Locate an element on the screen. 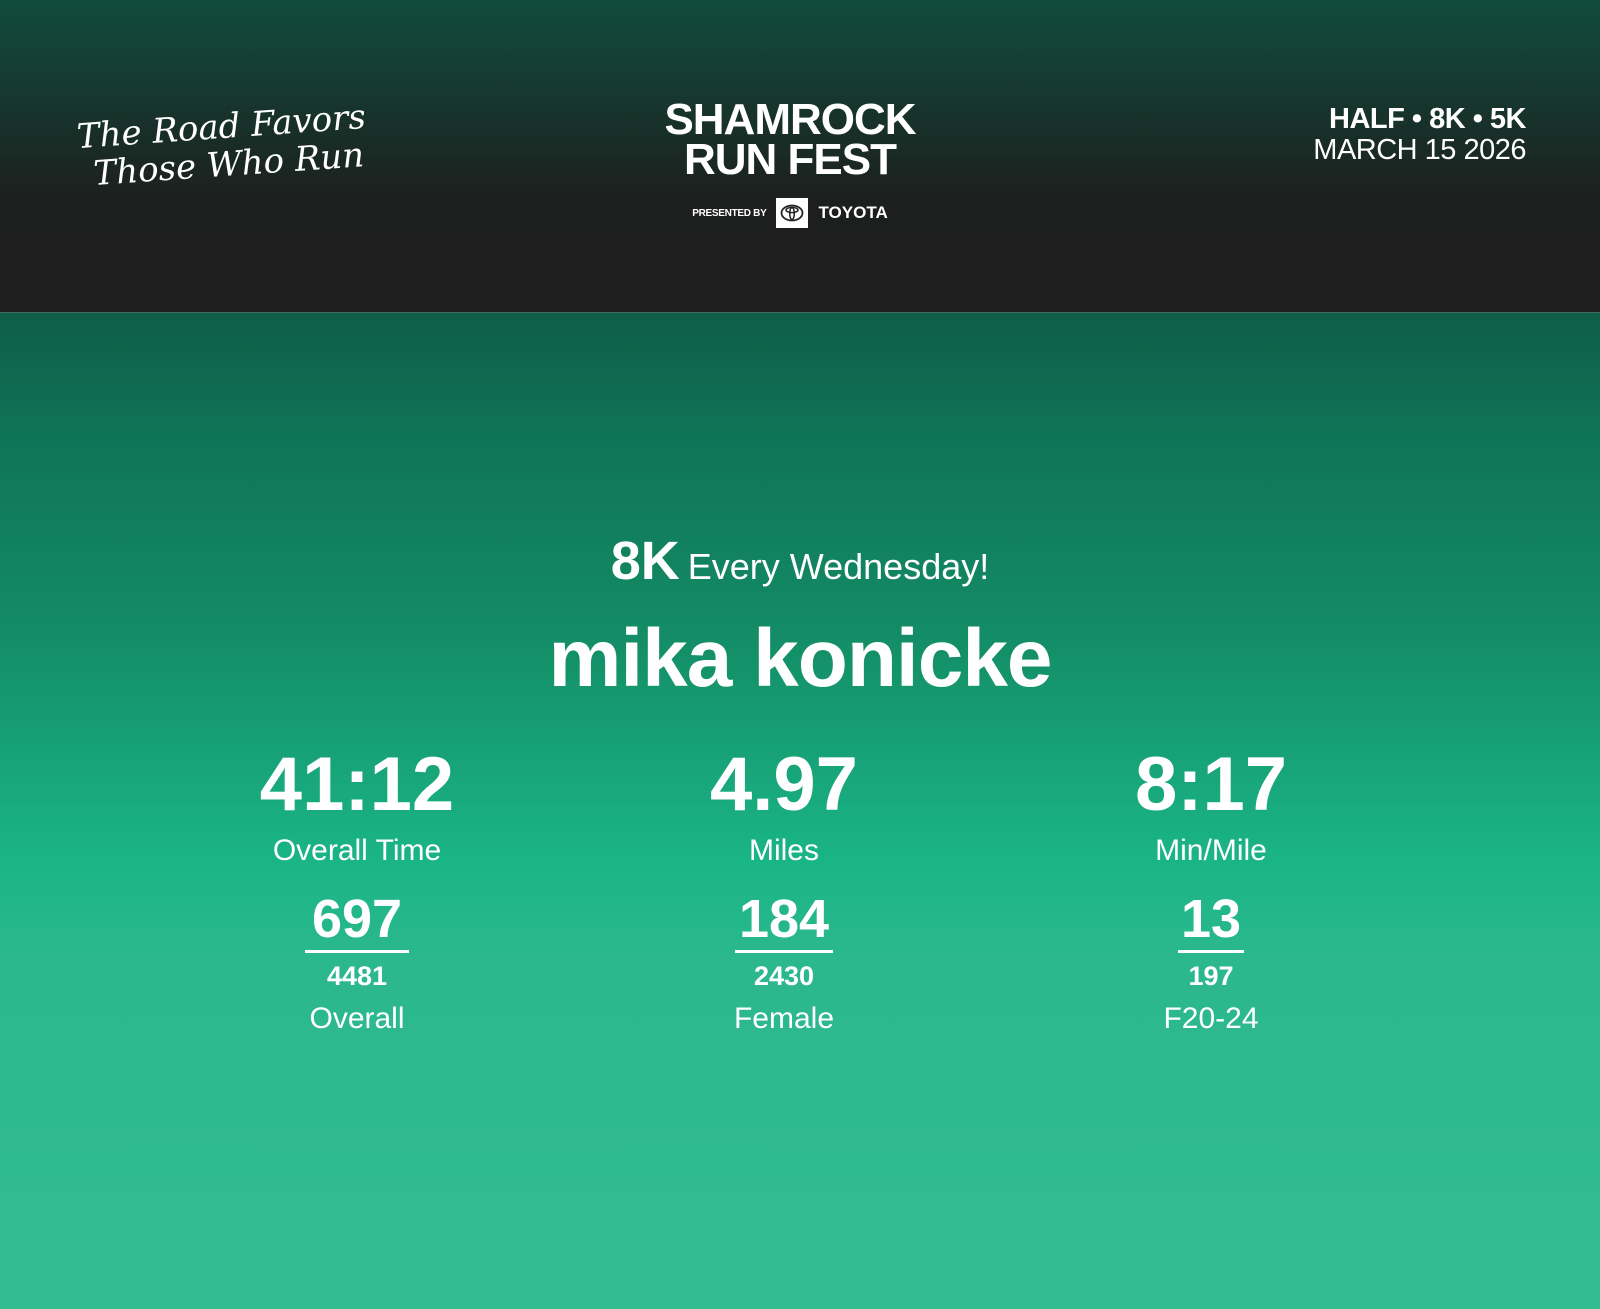 This screenshot has height=1309, width=1600. stat-value: 4.97 is located at coordinates (784, 784).